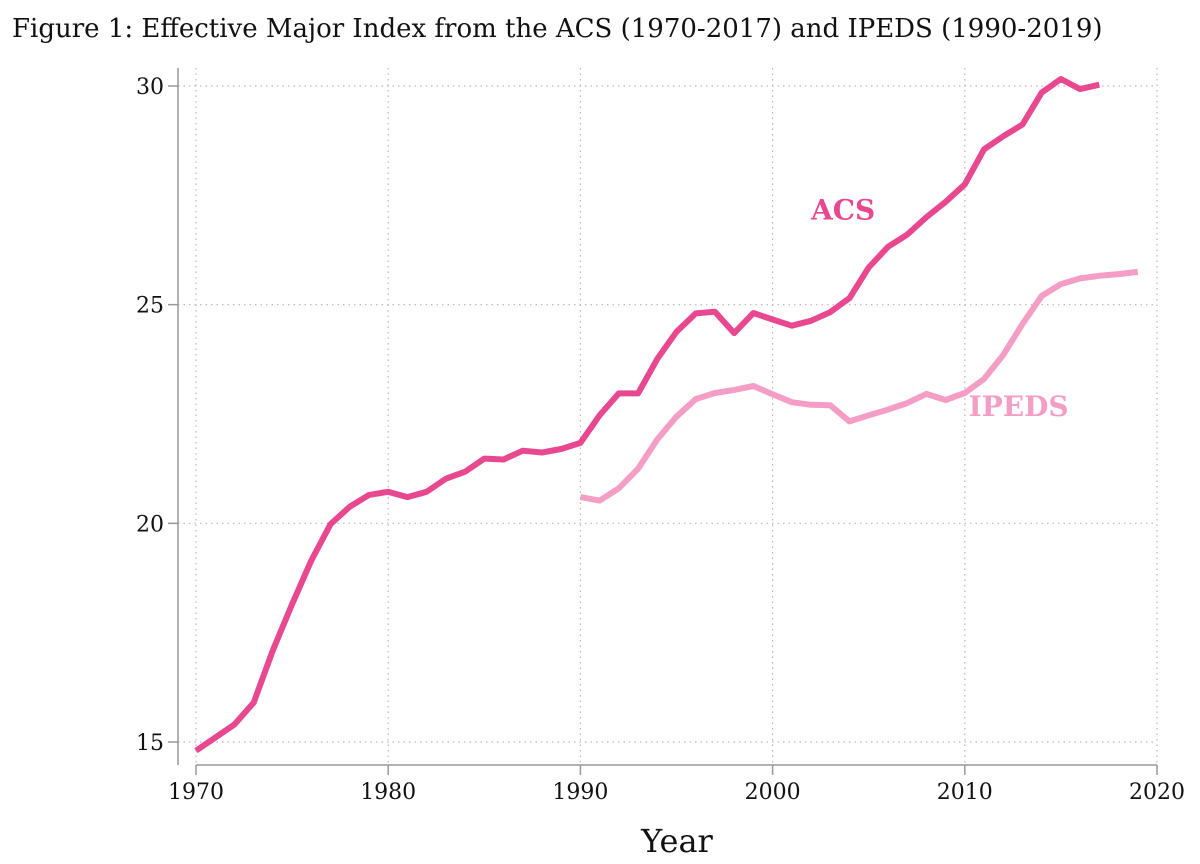  I want to click on label-layer: ACS IPEDS, so click(939, 308).